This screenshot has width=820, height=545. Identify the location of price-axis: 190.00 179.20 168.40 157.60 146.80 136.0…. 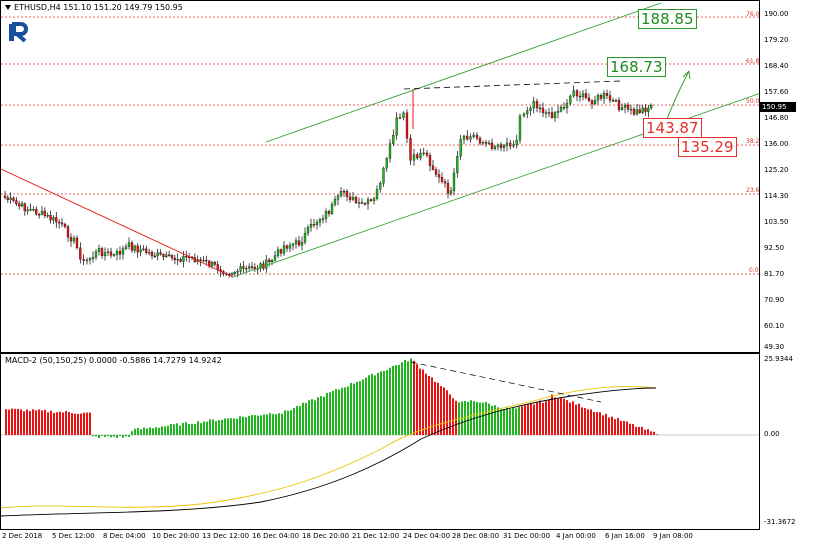
(790, 176).